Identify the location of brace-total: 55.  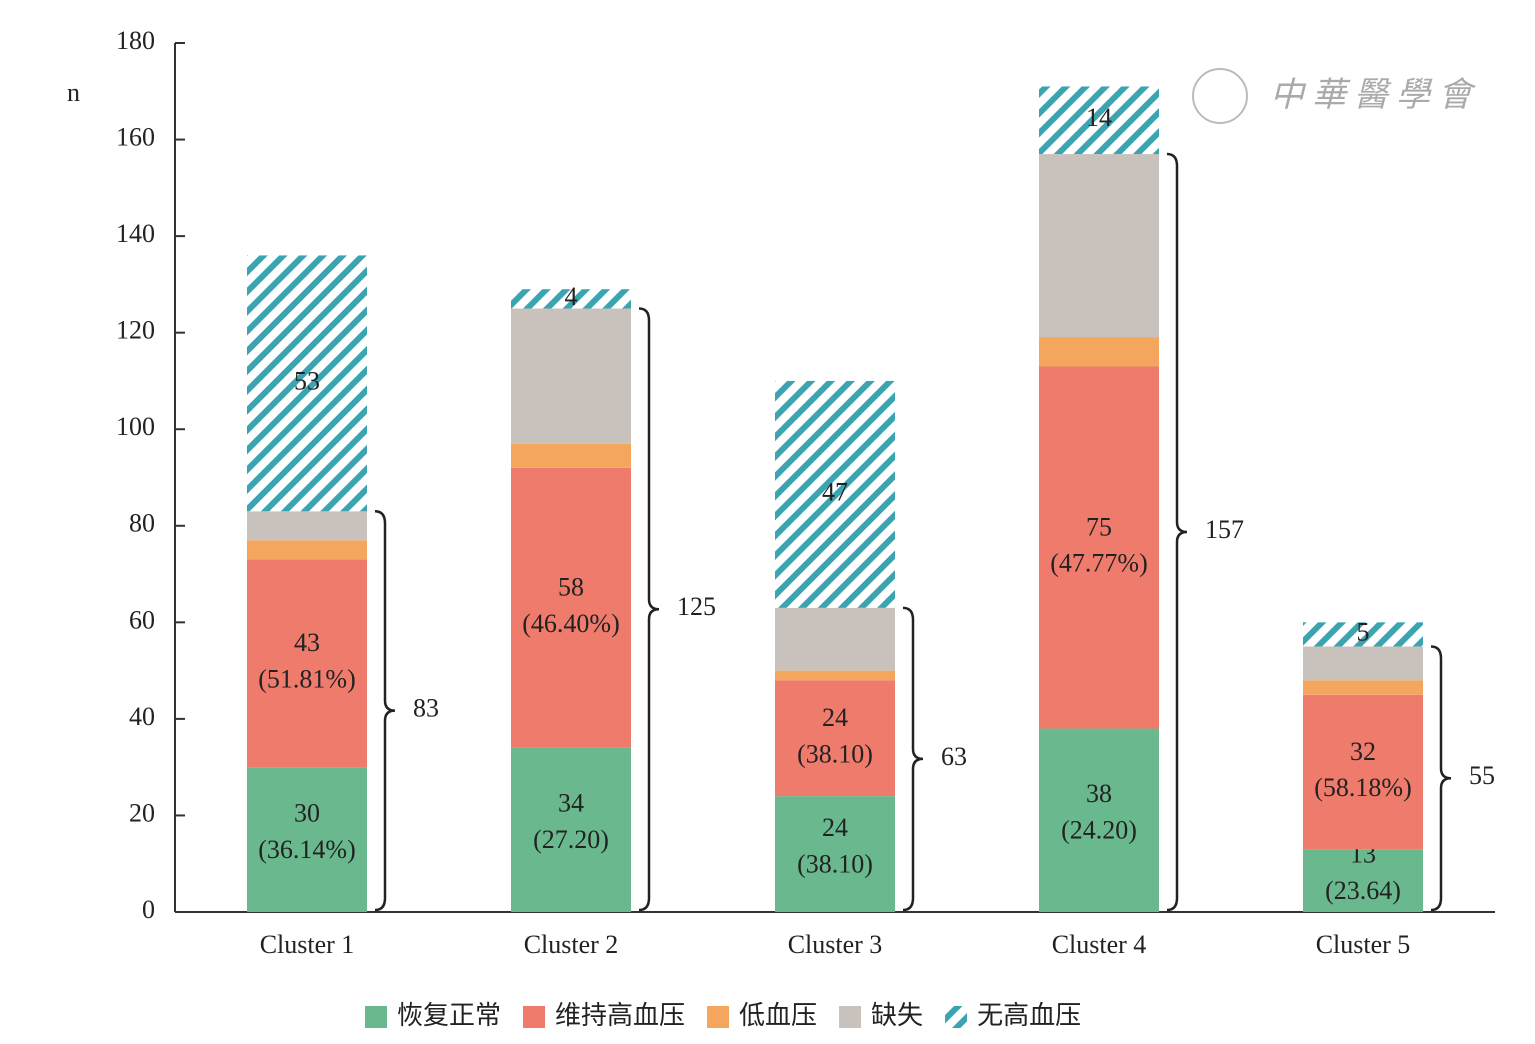
(1482, 775).